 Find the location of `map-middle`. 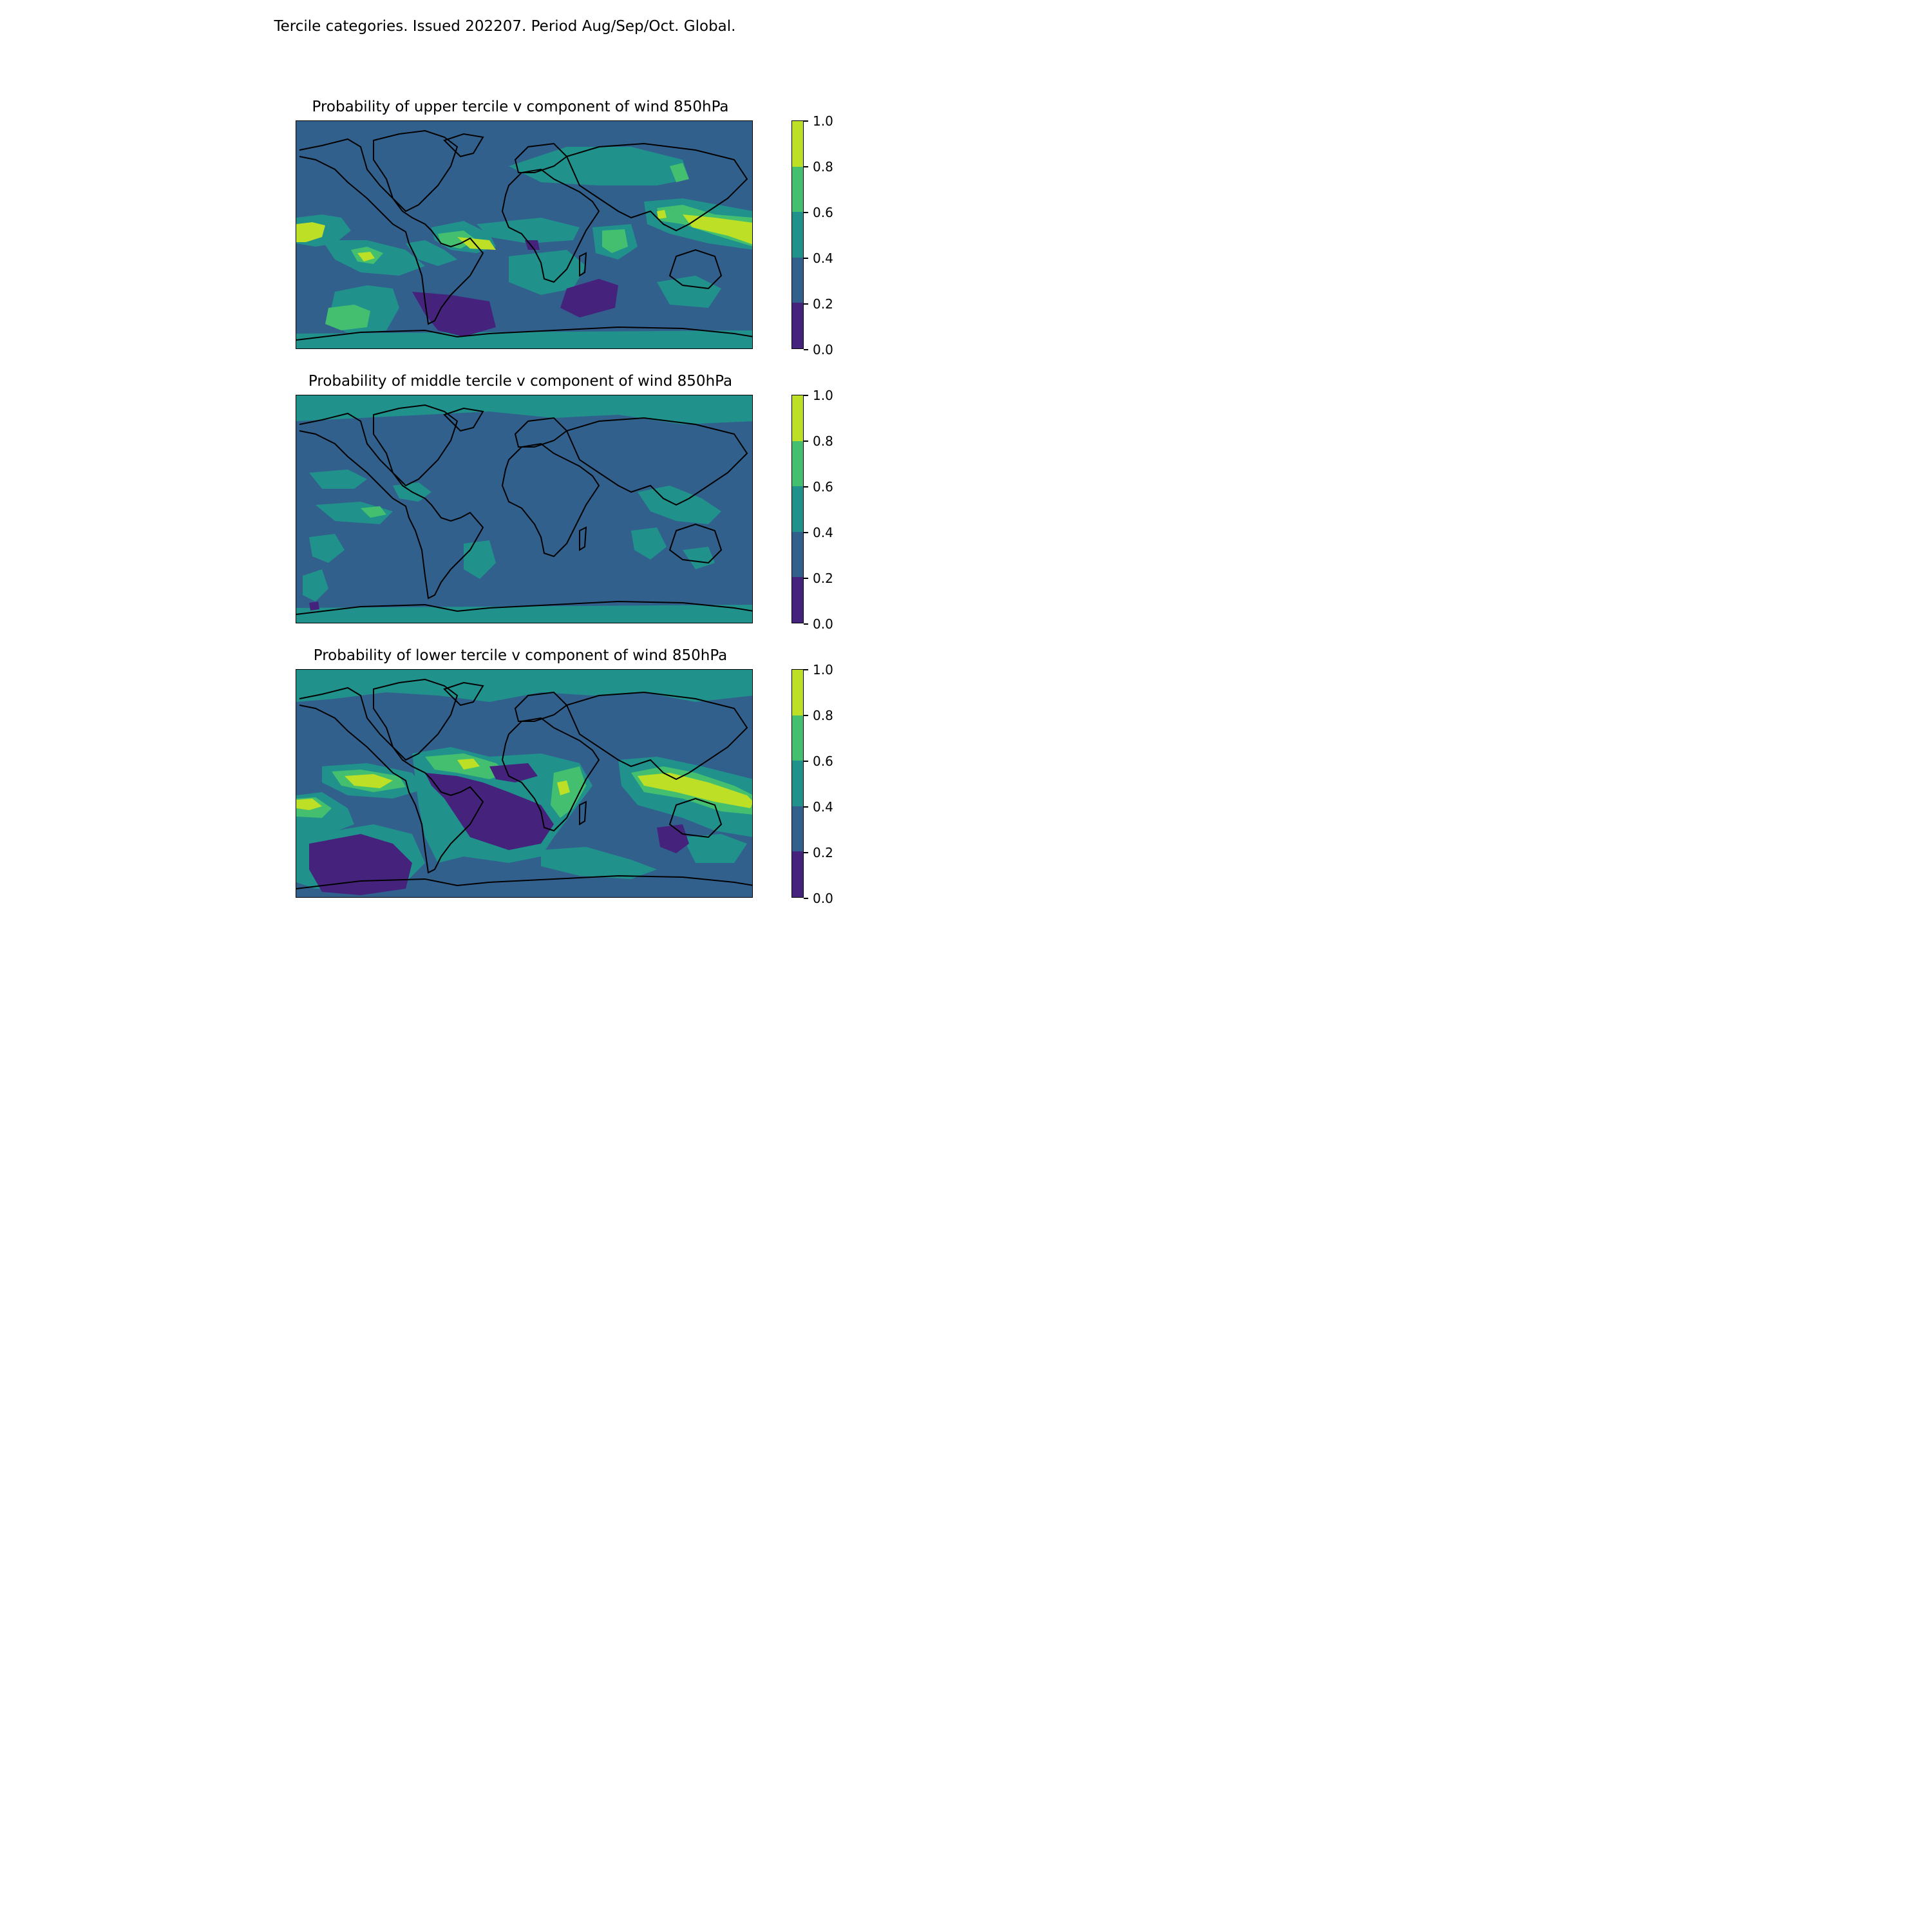

map-middle is located at coordinates (524, 509).